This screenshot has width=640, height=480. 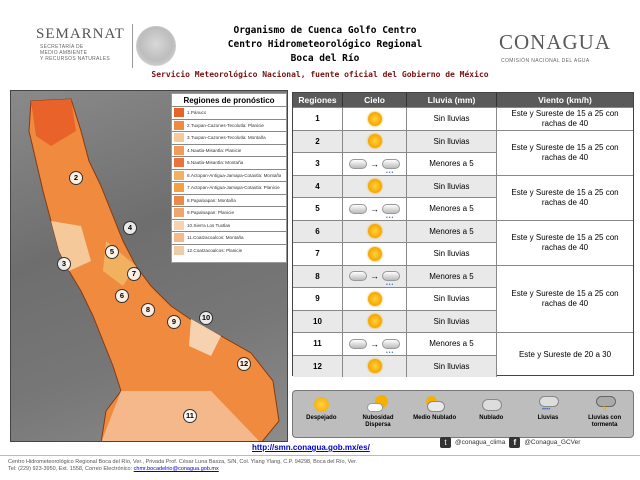 What do you see at coordinates (53, 122) in the screenshot?
I see `region-1-area` at bounding box center [53, 122].